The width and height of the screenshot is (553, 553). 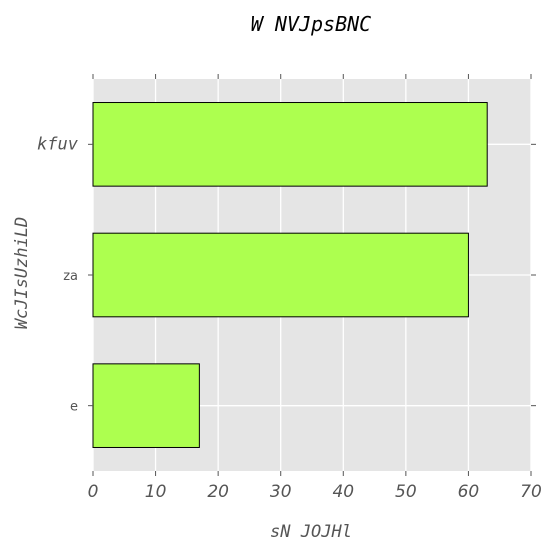 What do you see at coordinates (290, 144) in the screenshot?
I see `bar-kfuv` at bounding box center [290, 144].